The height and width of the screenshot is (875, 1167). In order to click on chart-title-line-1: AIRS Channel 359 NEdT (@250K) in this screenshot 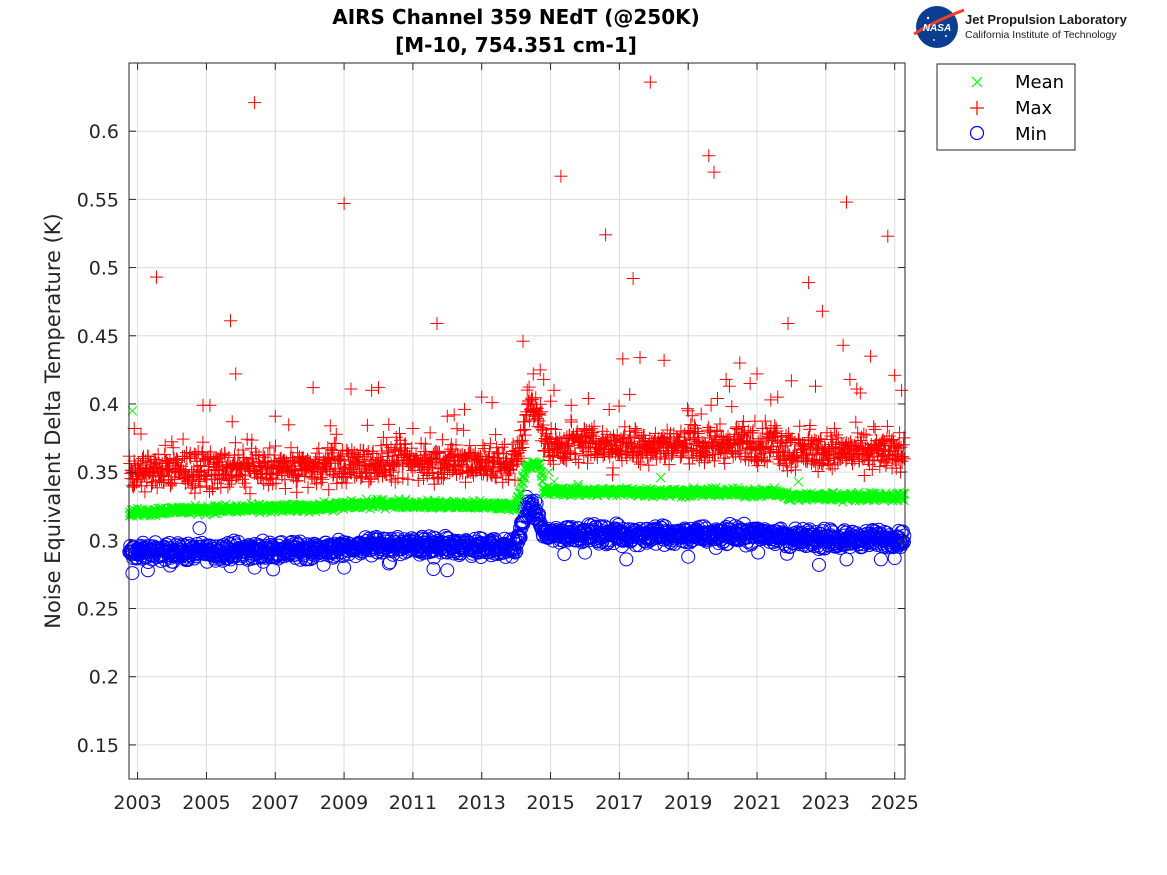, I will do `click(516, 17)`.